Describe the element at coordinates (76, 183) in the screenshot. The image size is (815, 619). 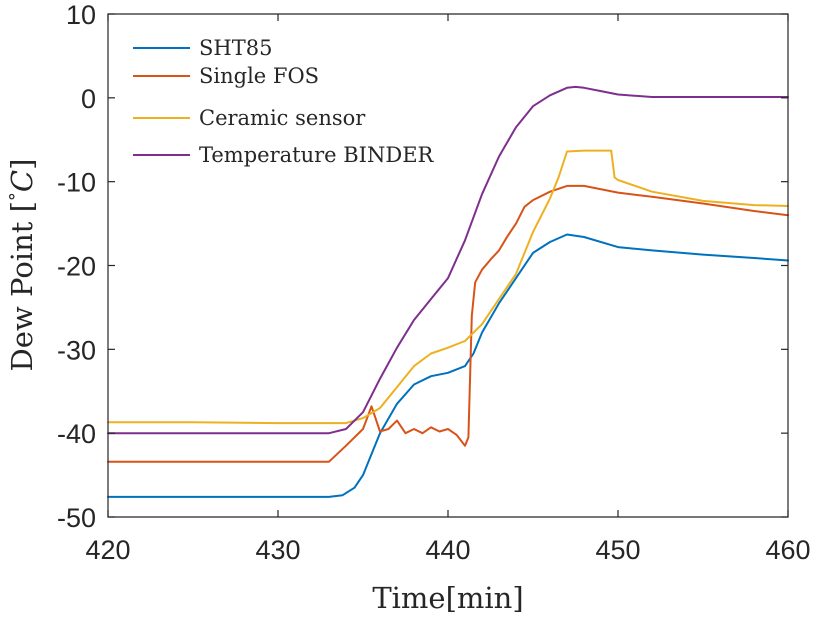
I see `y-tick-label-10: -10` at that location.